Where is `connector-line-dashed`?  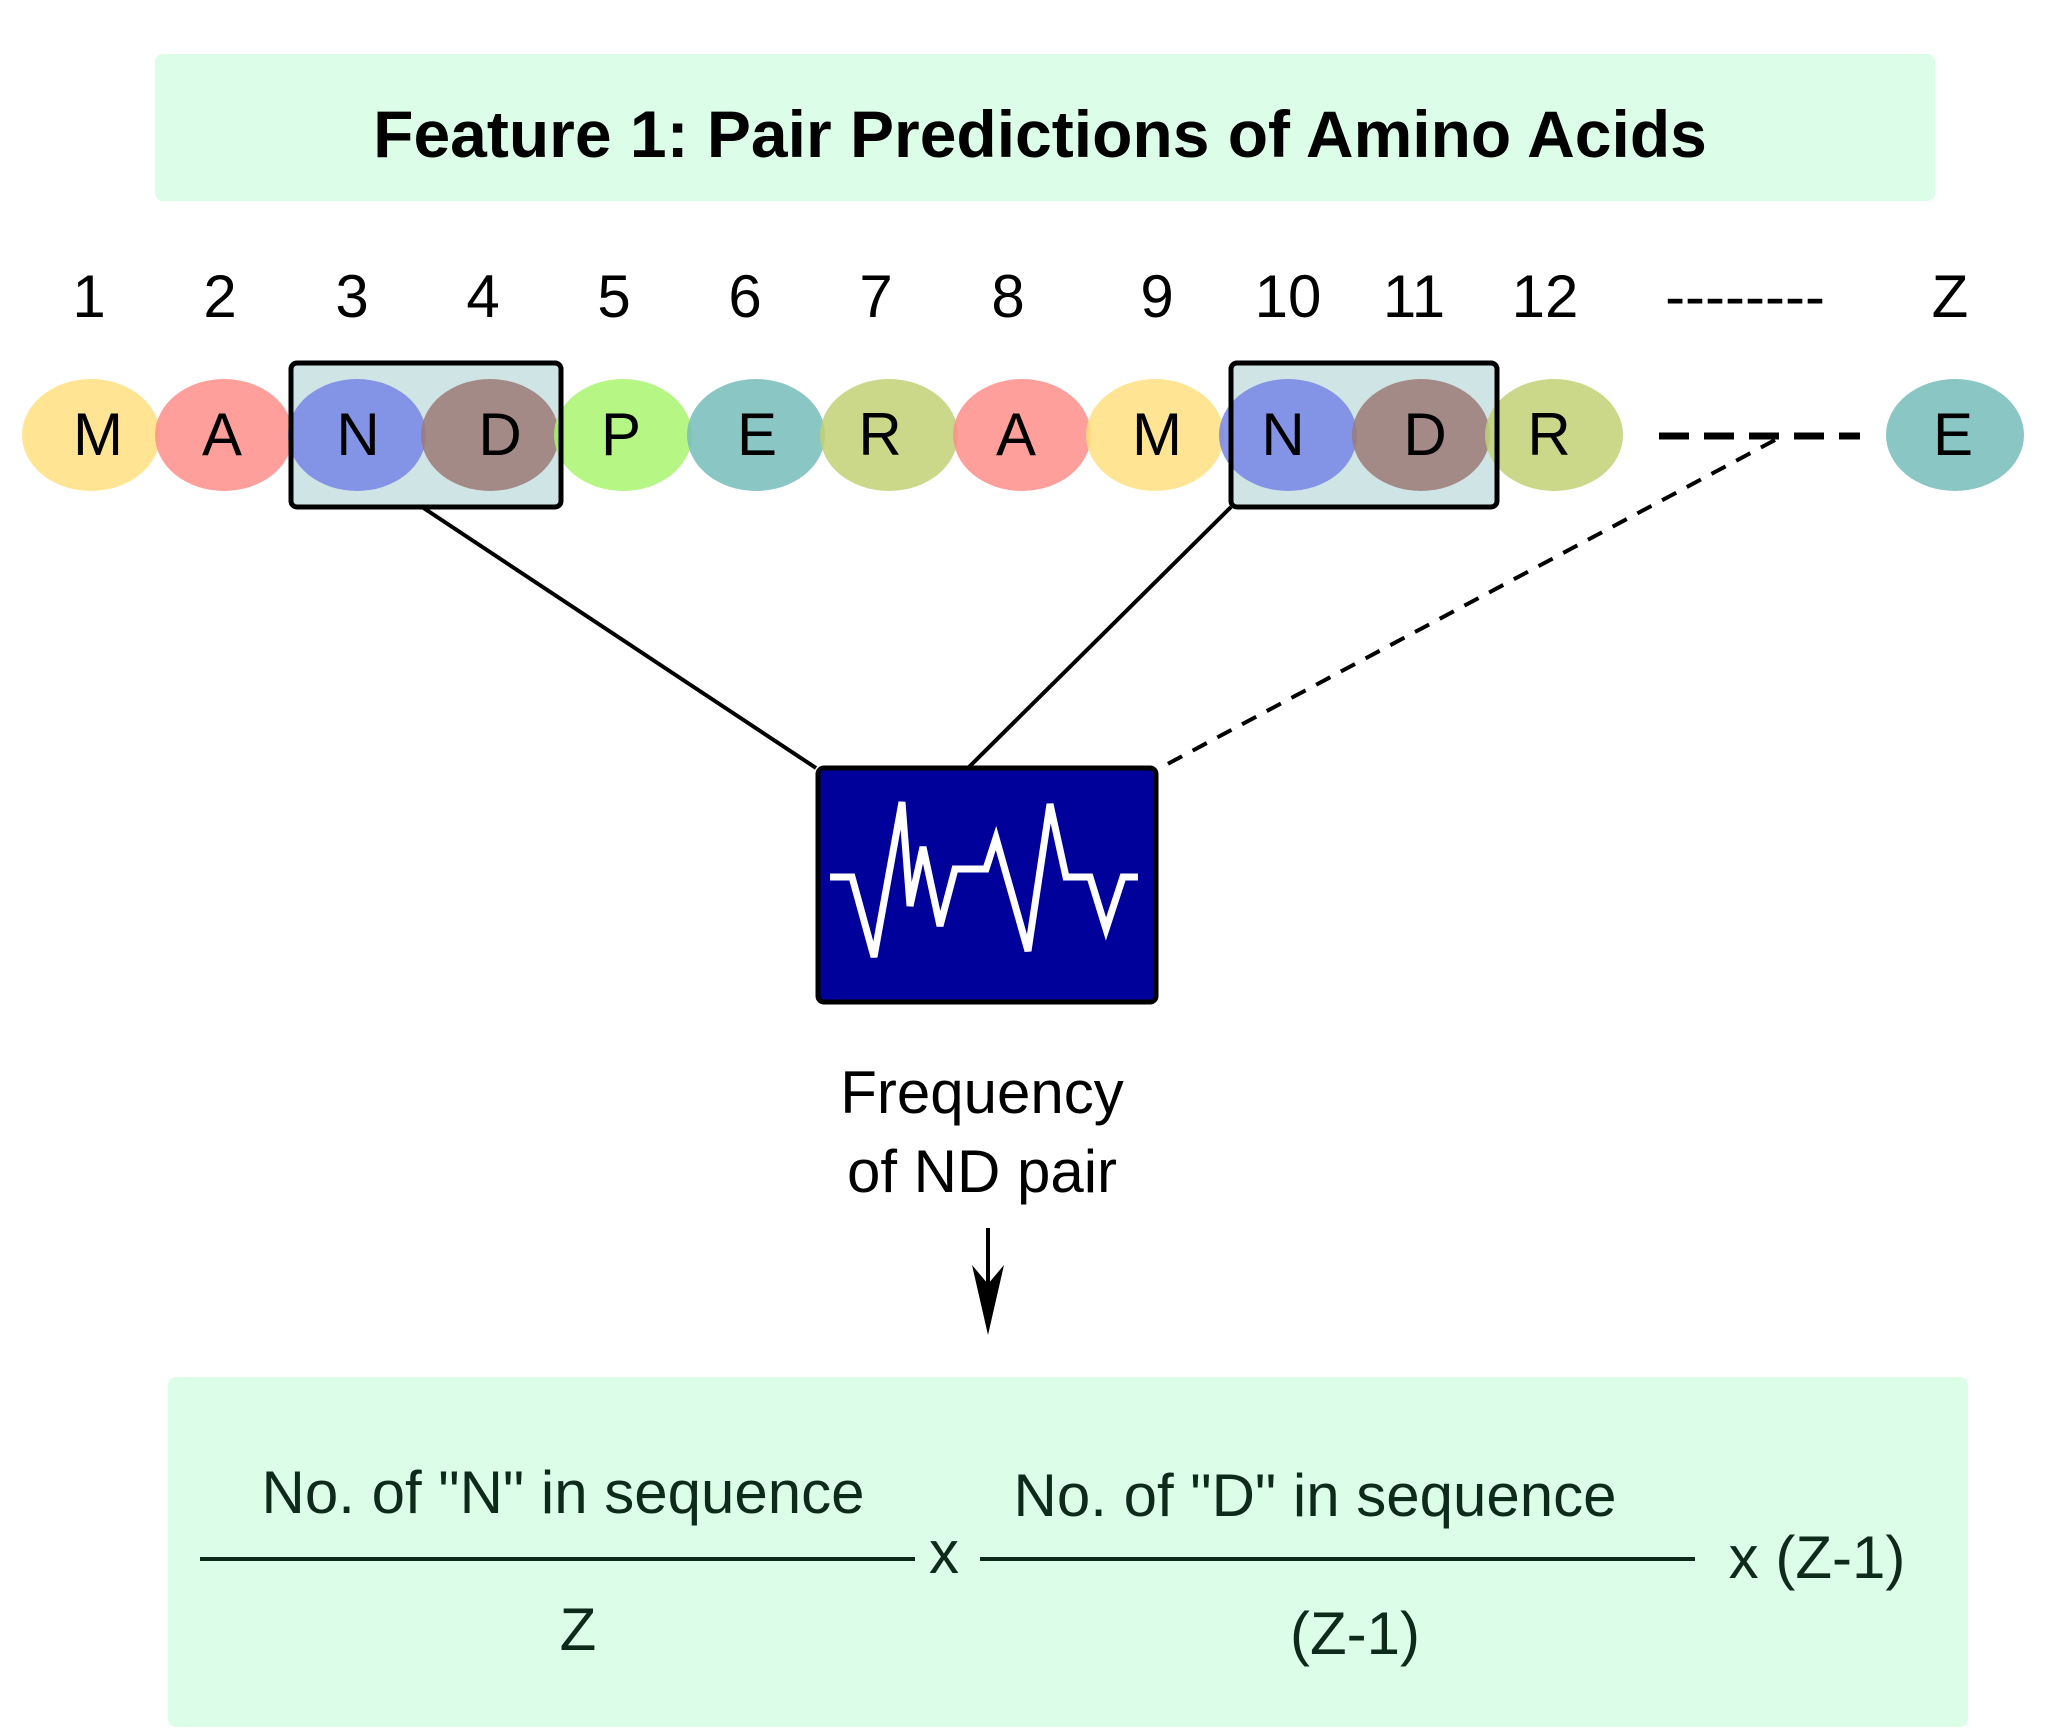 connector-line-dashed is located at coordinates (1467, 604).